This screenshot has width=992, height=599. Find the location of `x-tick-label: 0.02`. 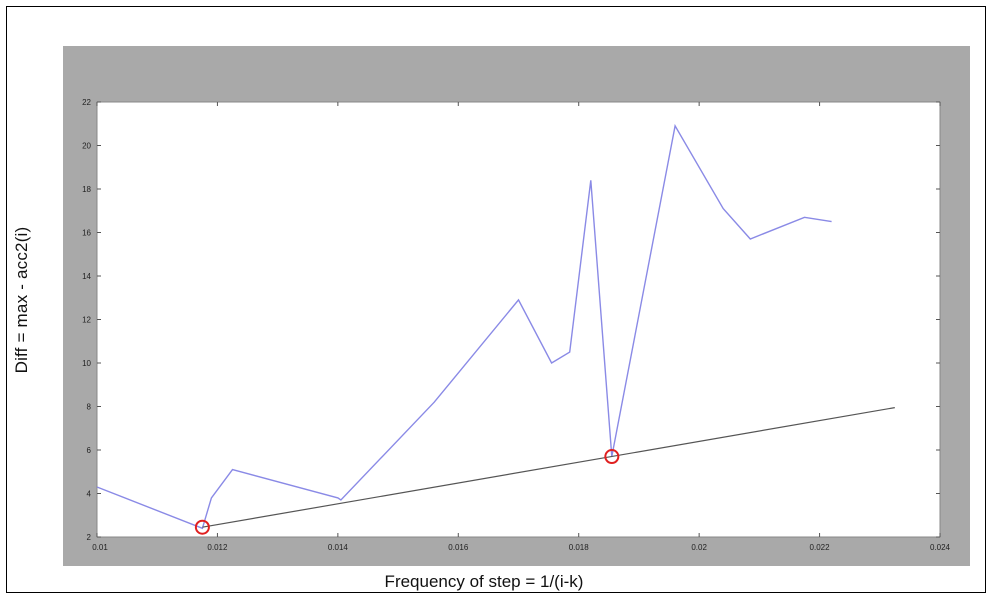

x-tick-label: 0.02 is located at coordinates (699, 547).